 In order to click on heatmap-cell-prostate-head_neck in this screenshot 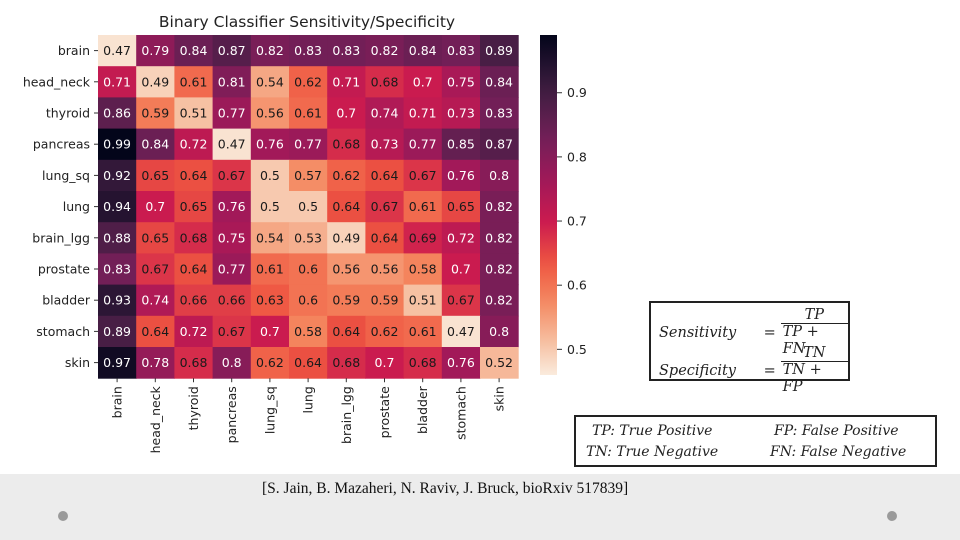, I will do `click(155, 269)`.